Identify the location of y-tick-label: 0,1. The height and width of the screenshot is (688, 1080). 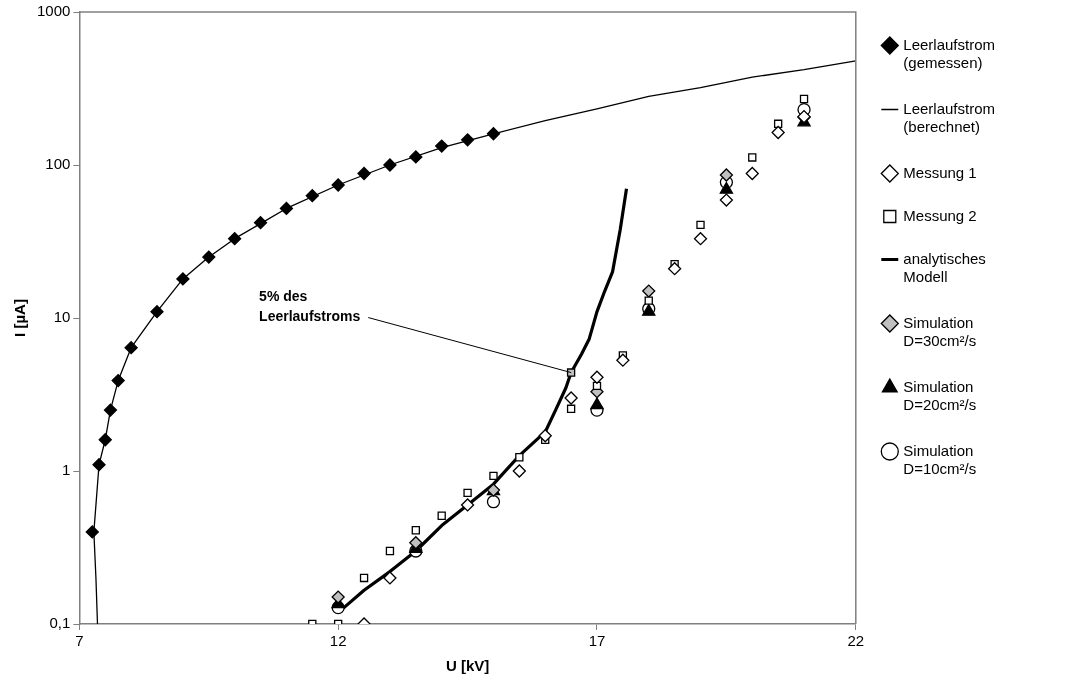
(60, 623).